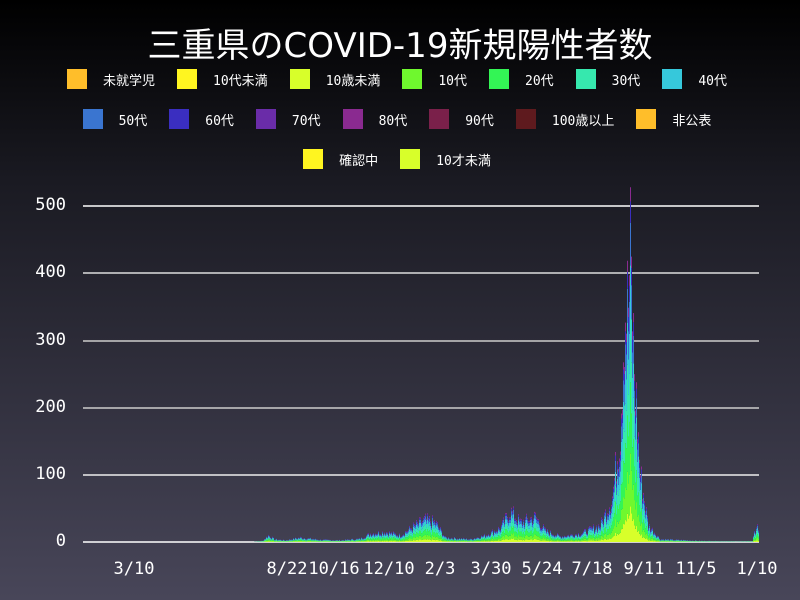  What do you see at coordinates (50, 272) in the screenshot?
I see `y-tick-label: 400` at bounding box center [50, 272].